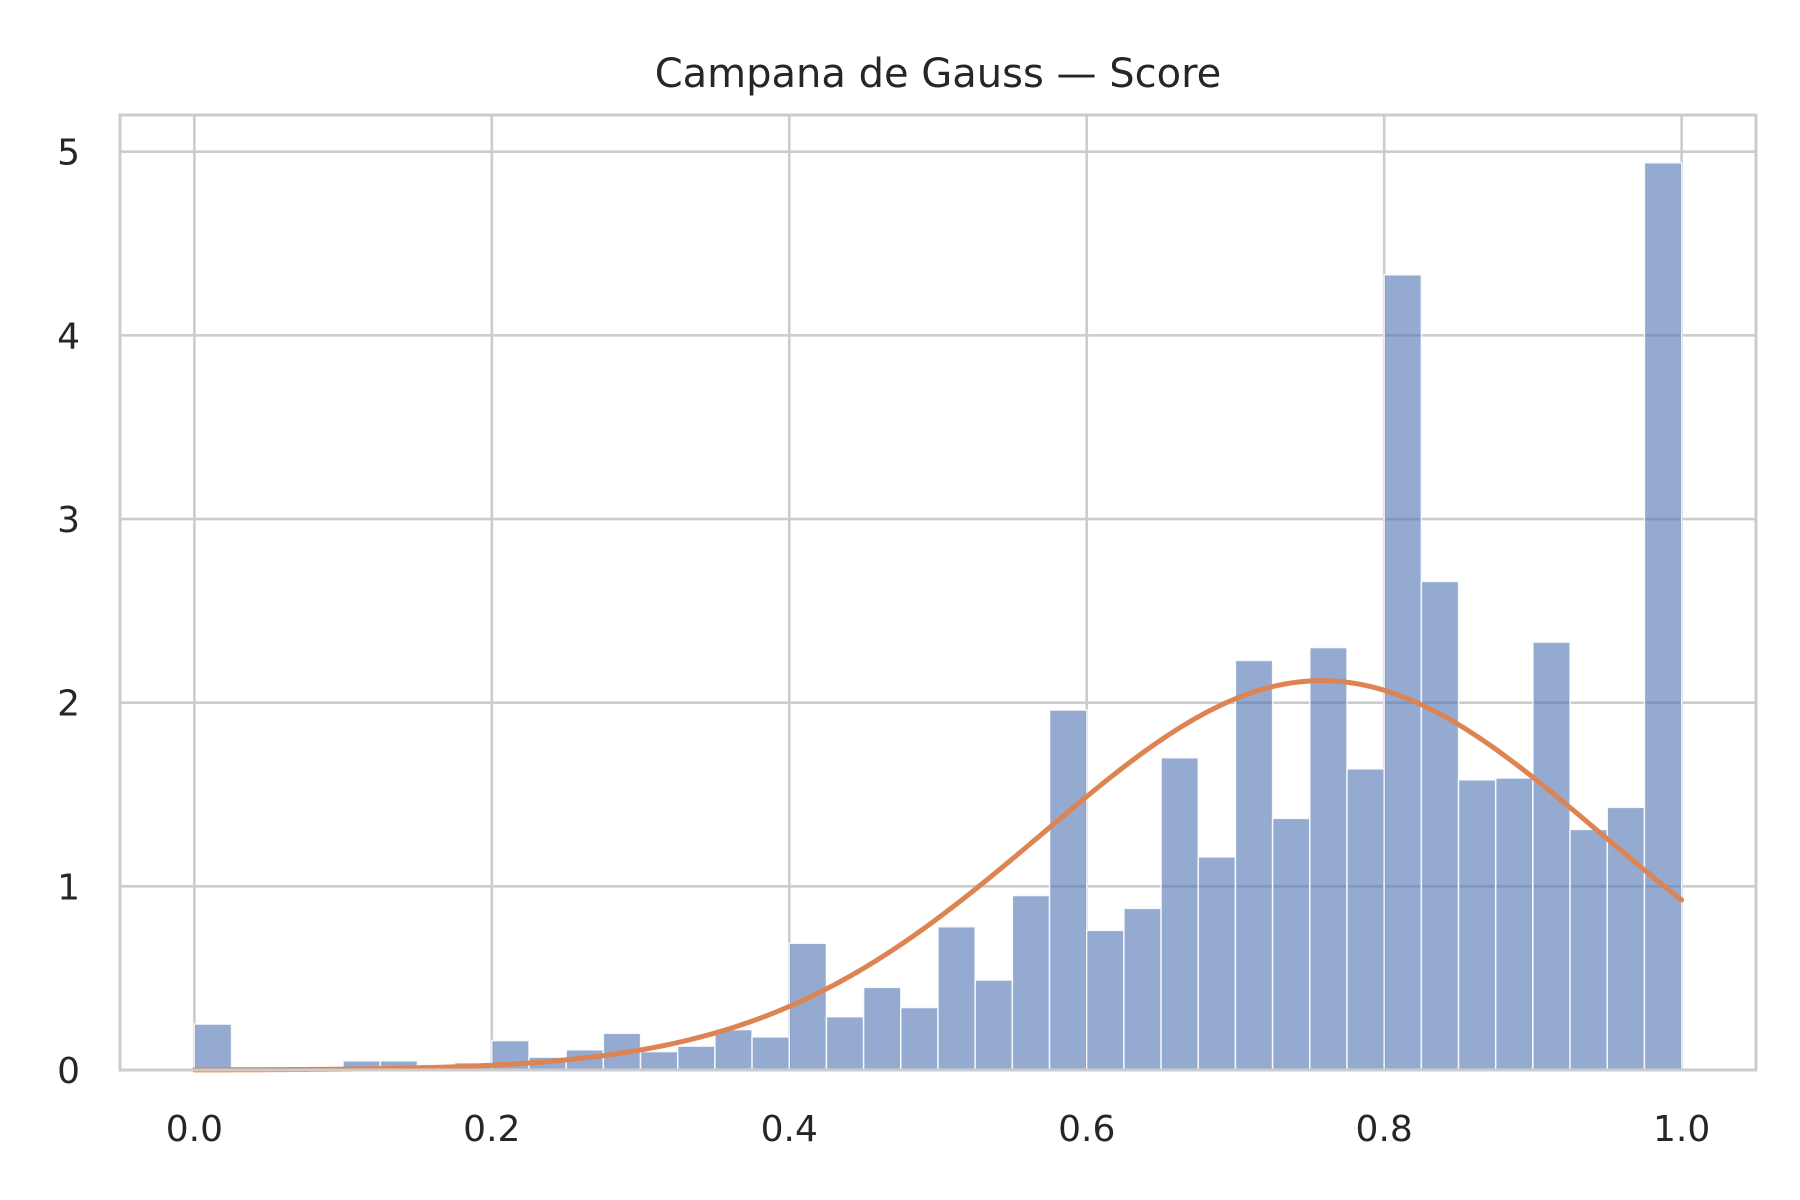 The image size is (1800, 1200). What do you see at coordinates (68, 1071) in the screenshot?
I see `y-tick-label-0: 0` at bounding box center [68, 1071].